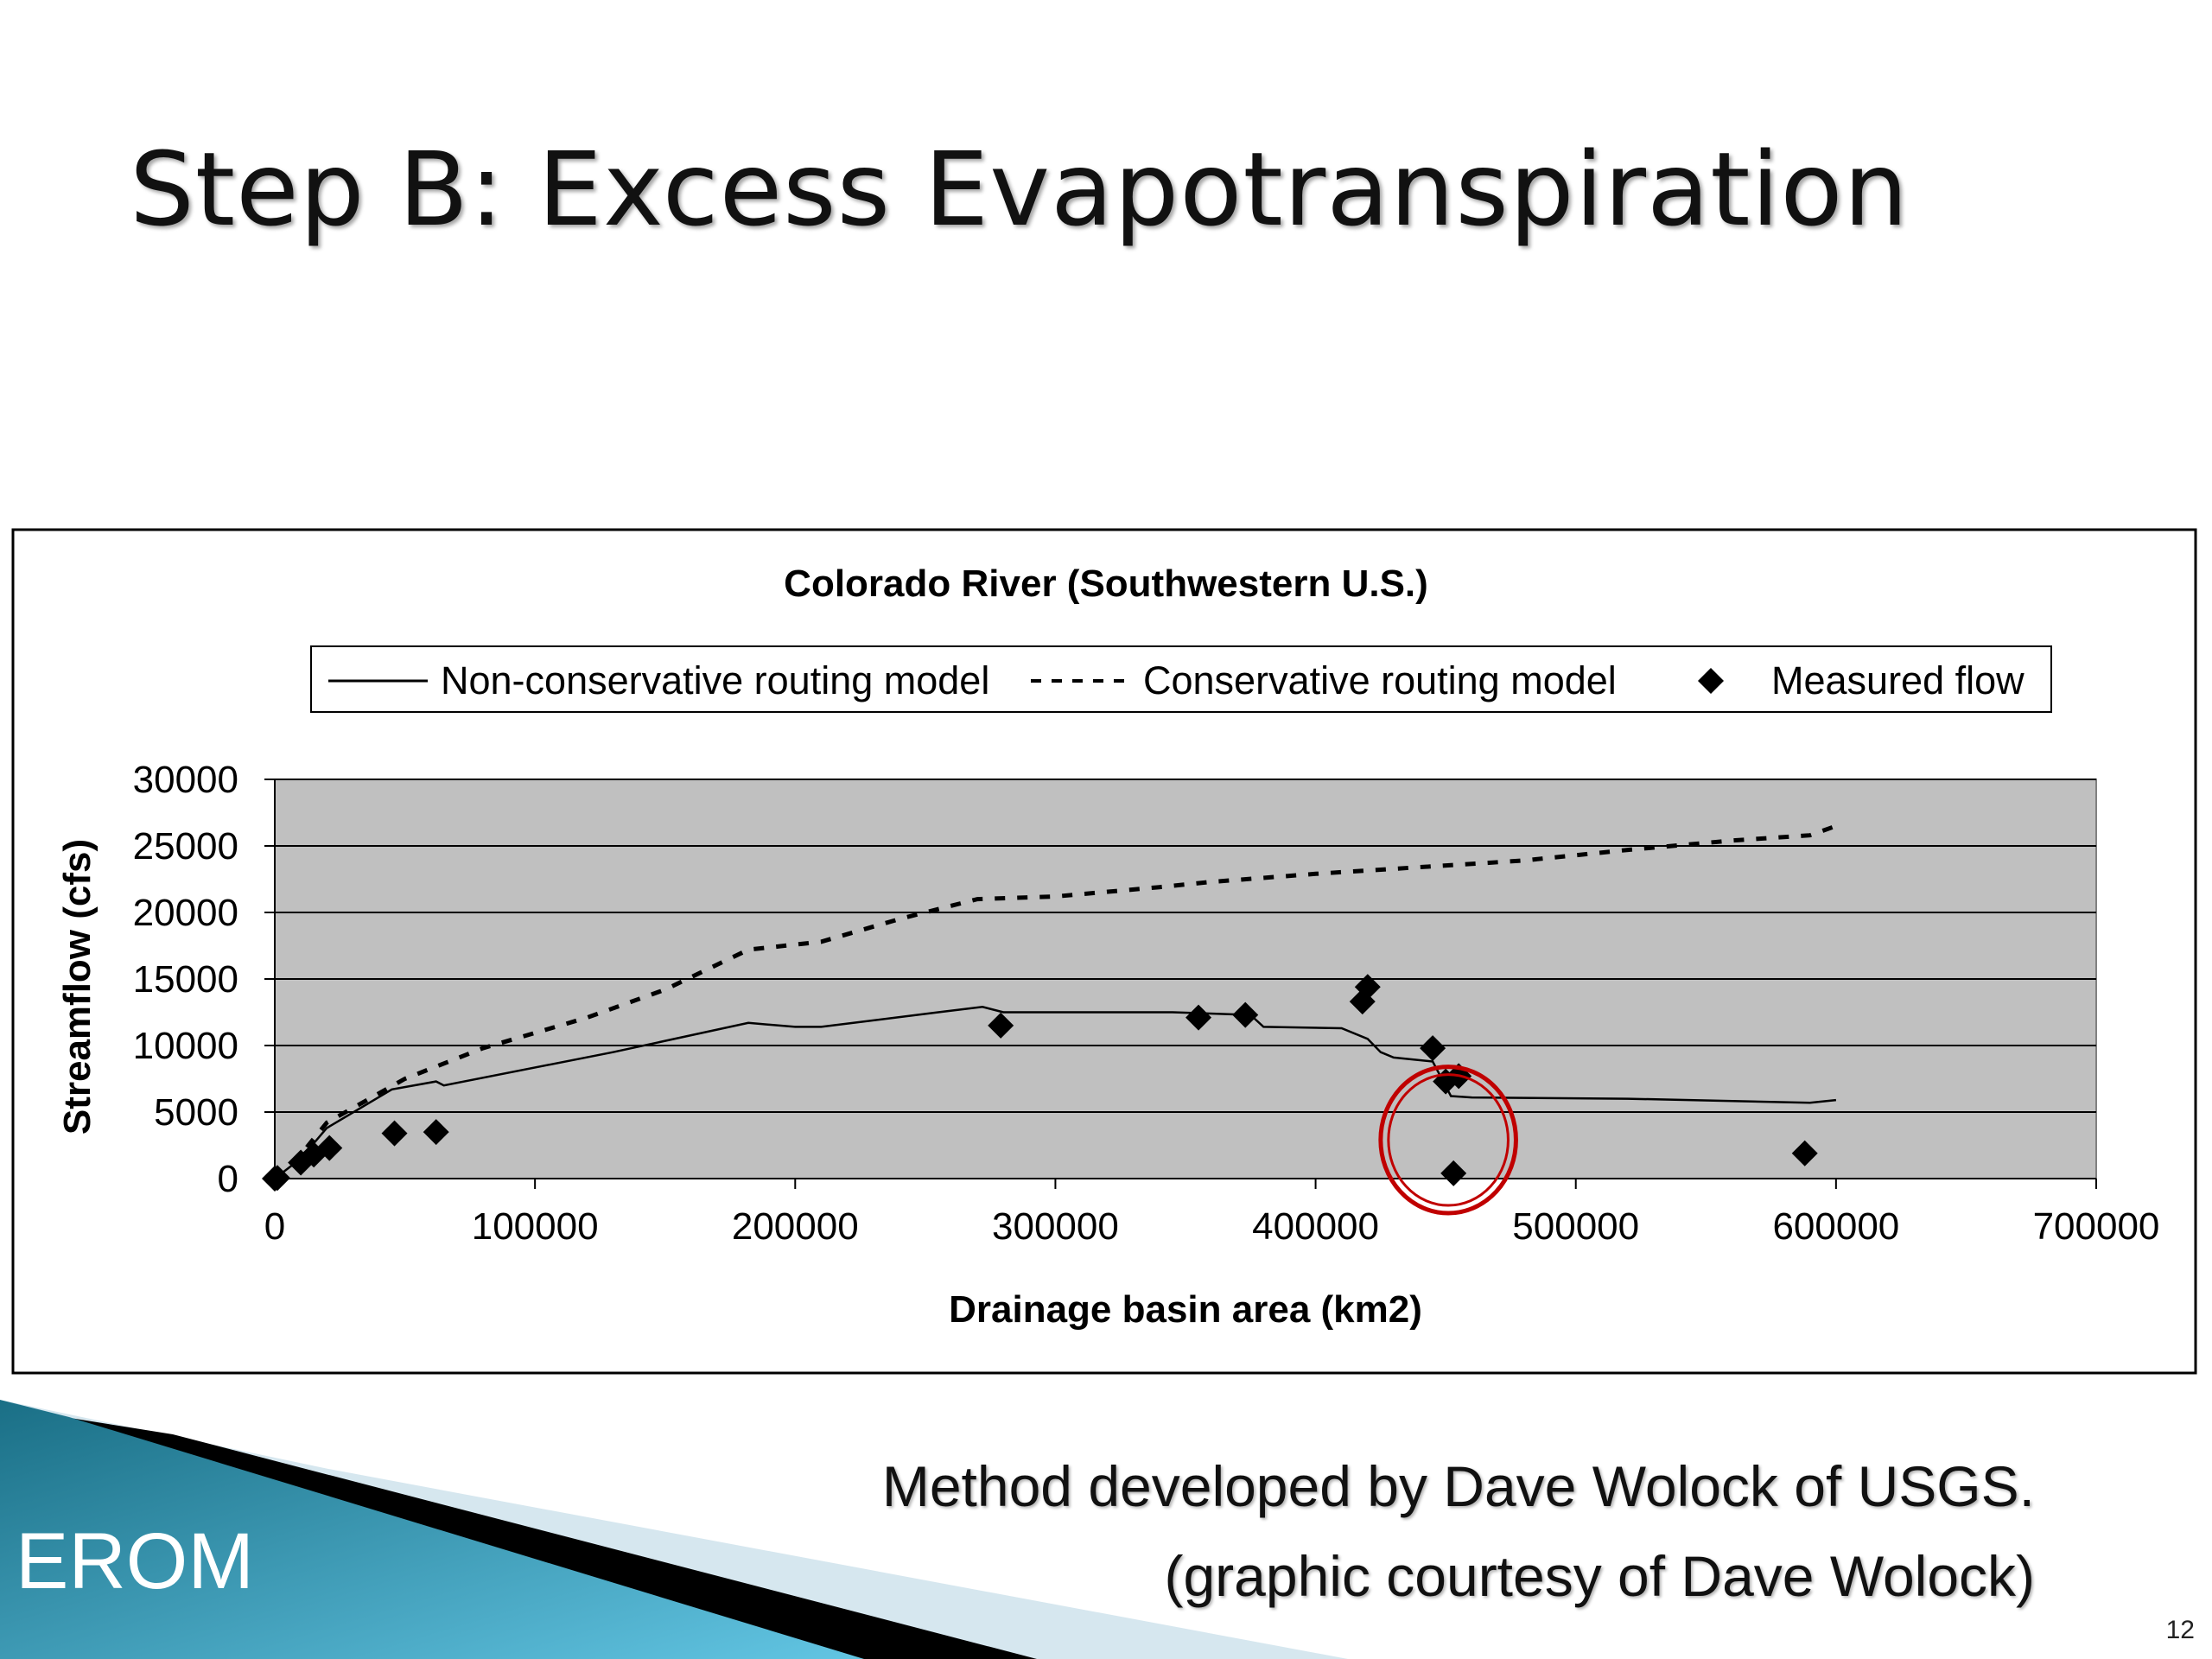 This screenshot has width=2212, height=1659. I want to click on y-axis-ticks: 0 5000 10000 15000 20000 25000 30000, so click(204, 979).